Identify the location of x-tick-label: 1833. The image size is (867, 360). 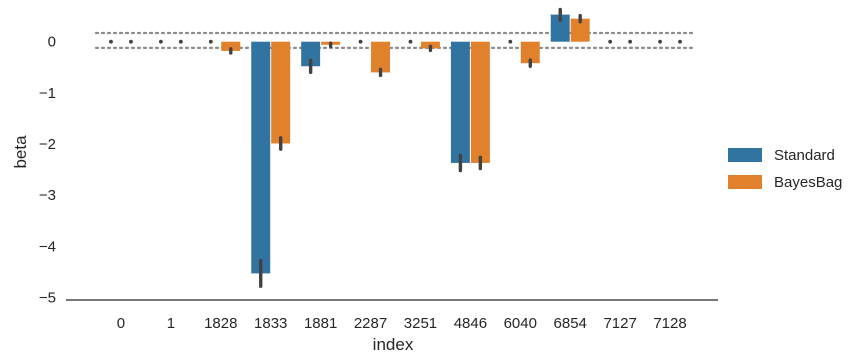
(270, 323).